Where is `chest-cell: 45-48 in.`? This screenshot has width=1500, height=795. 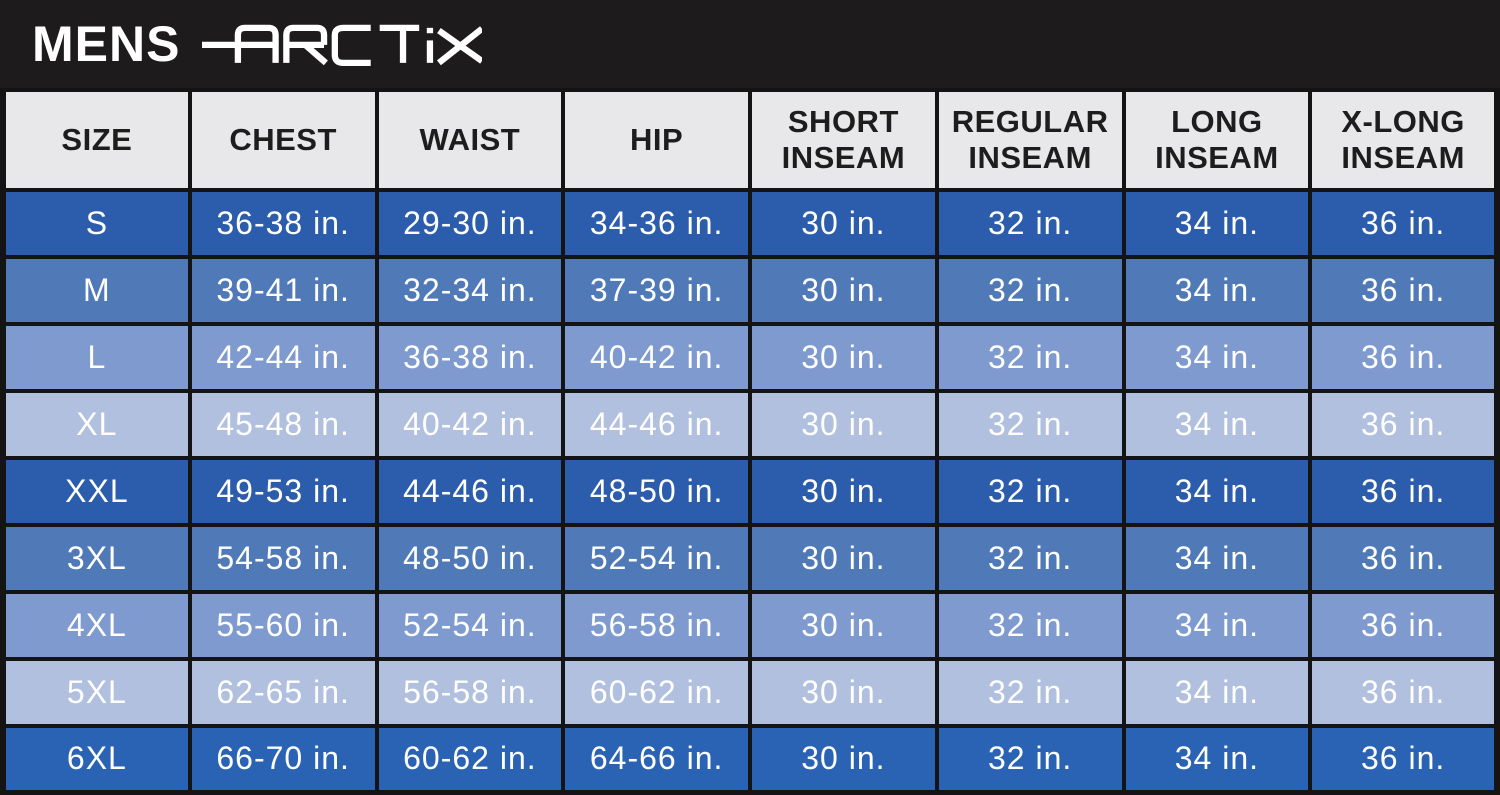
chest-cell: 45-48 in. is located at coordinates (283, 424).